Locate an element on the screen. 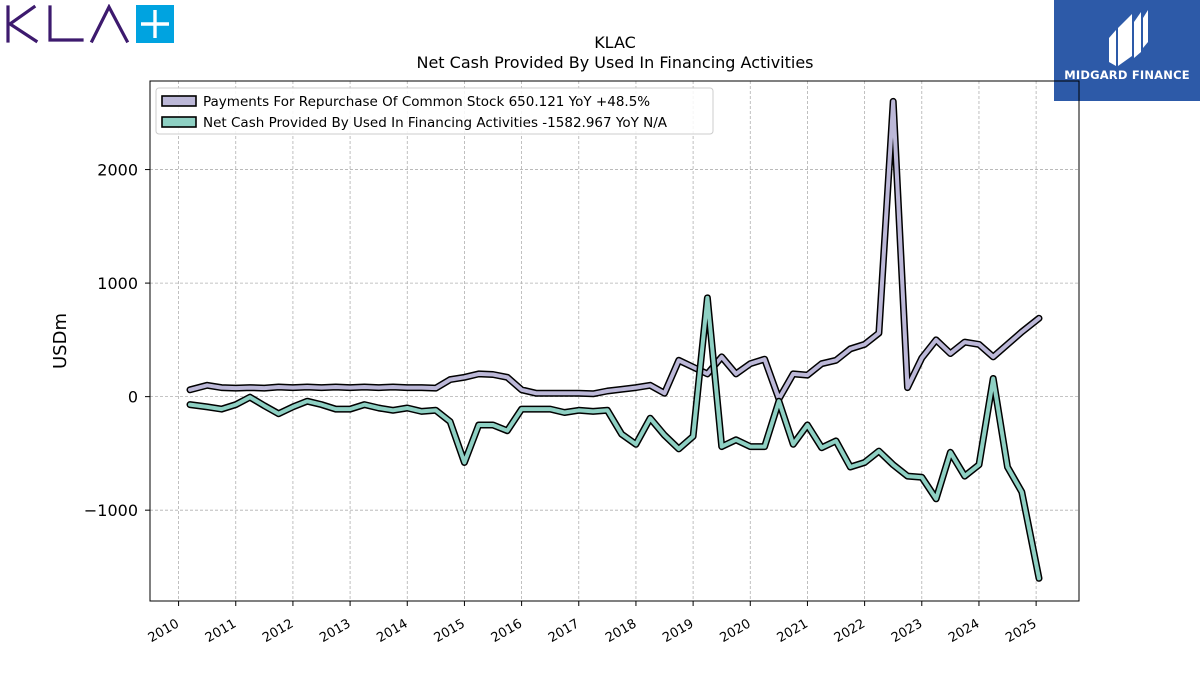  x-tick-label: 2010 is located at coordinates (164, 631).